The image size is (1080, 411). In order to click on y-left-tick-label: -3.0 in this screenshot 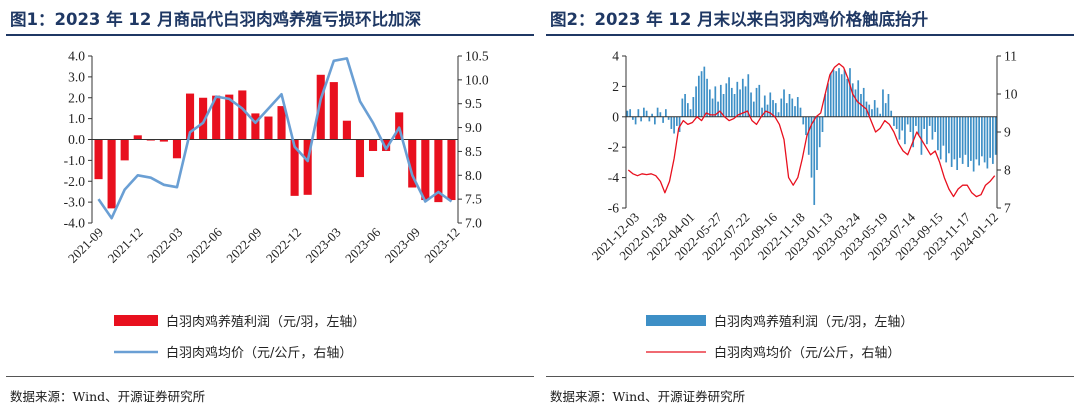, I will do `click(75, 202)`.